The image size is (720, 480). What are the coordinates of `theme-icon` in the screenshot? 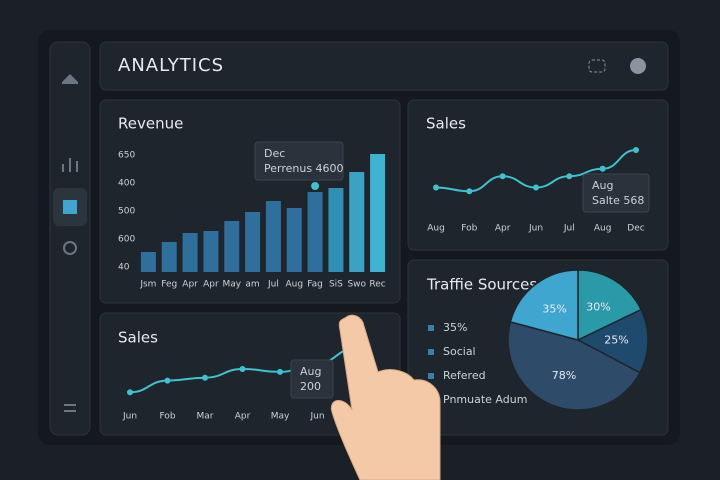 It's located at (638, 66).